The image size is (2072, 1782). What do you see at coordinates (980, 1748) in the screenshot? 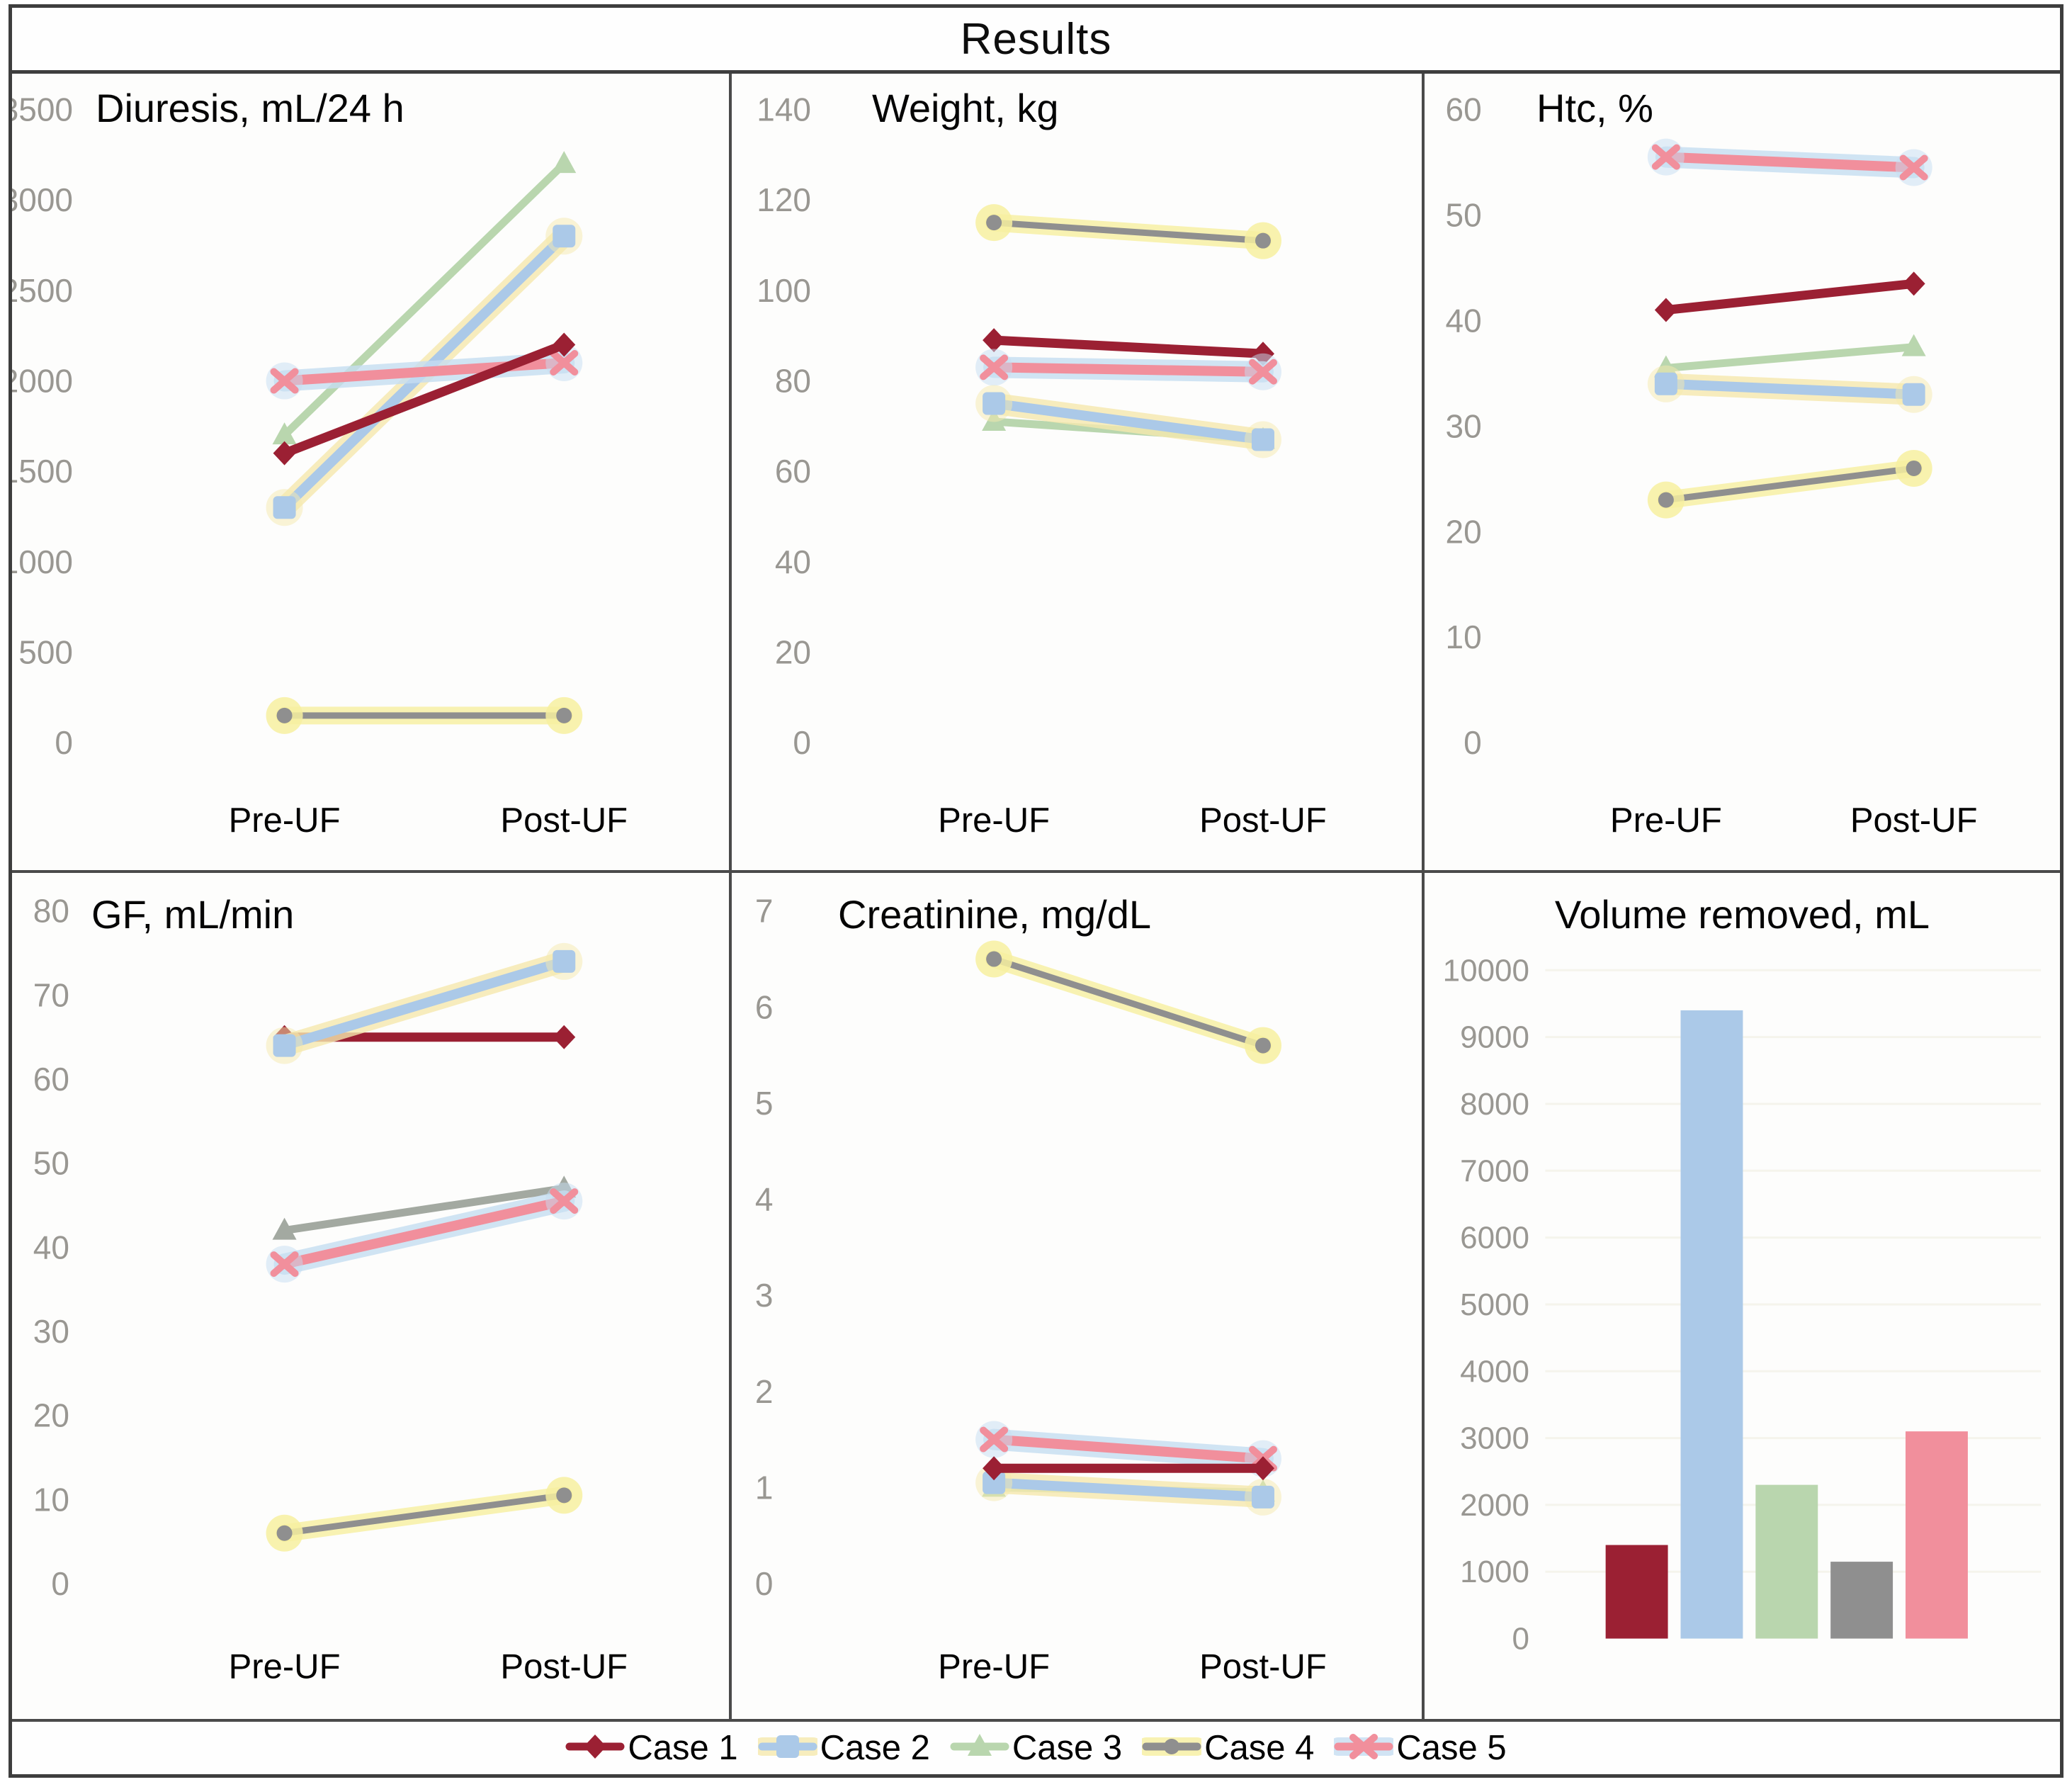
I see `case3-triangle-marker-icon` at bounding box center [980, 1748].